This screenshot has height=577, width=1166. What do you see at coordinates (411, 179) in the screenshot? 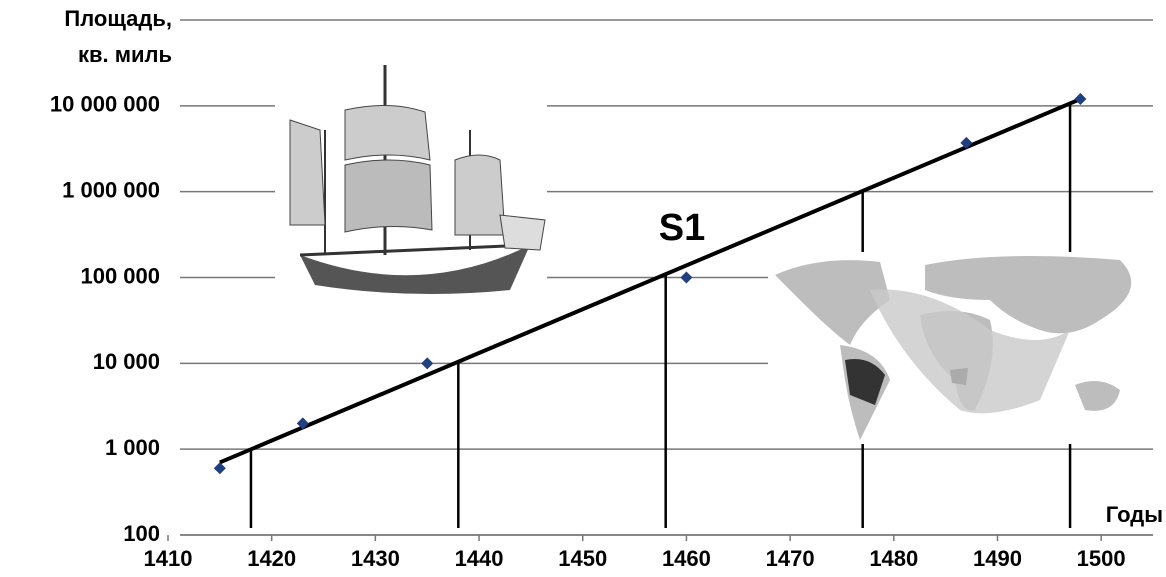
I see `ship-picture` at bounding box center [411, 179].